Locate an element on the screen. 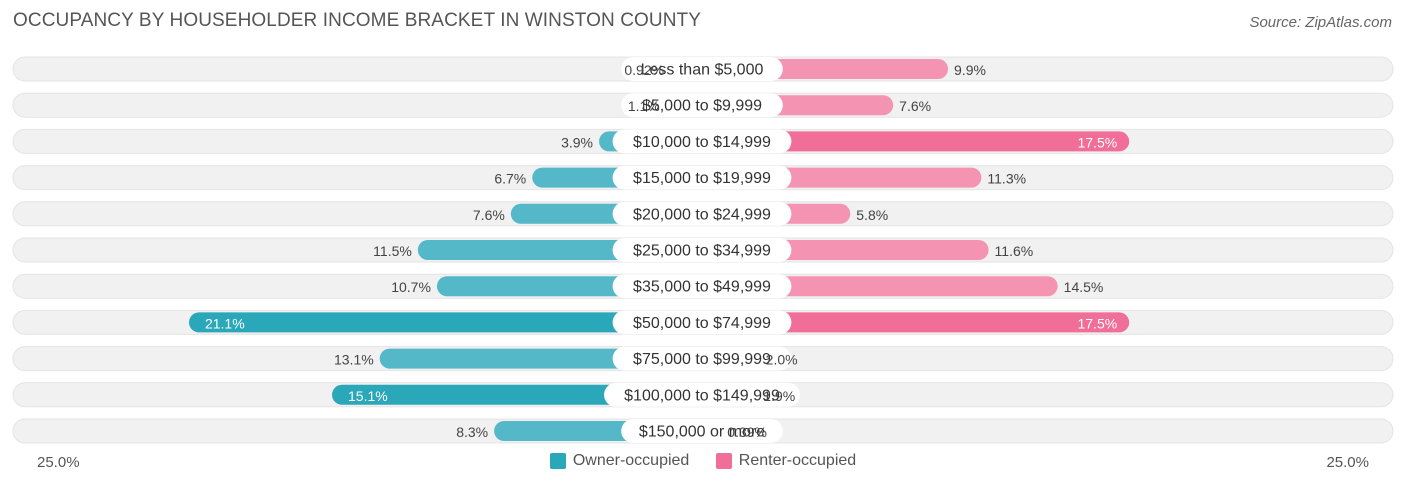  renter-value-label: 5.8% is located at coordinates (872, 215).